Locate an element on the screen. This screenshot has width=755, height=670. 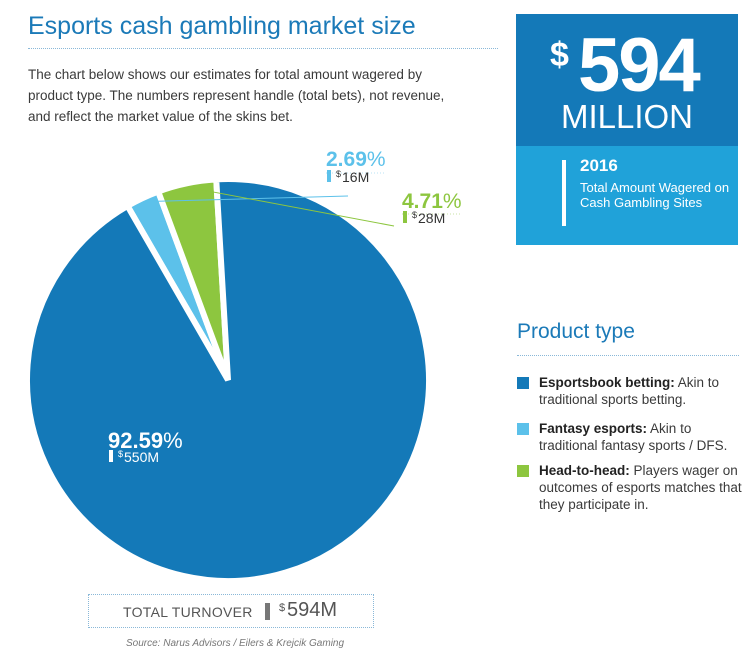
legend-item-description: Akin to traditional sports betting. is located at coordinates (629, 391).